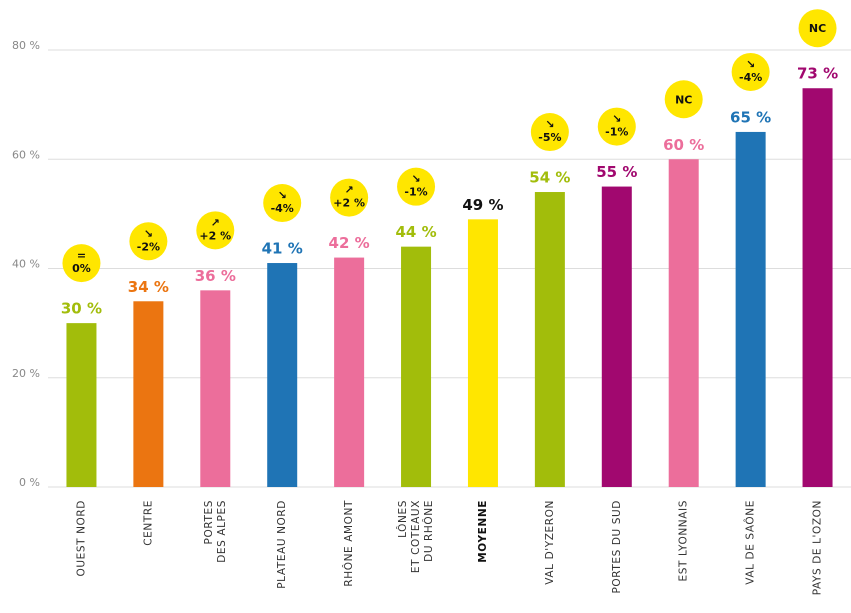  I want to click on value-label: 60 %, so click(683, 145).